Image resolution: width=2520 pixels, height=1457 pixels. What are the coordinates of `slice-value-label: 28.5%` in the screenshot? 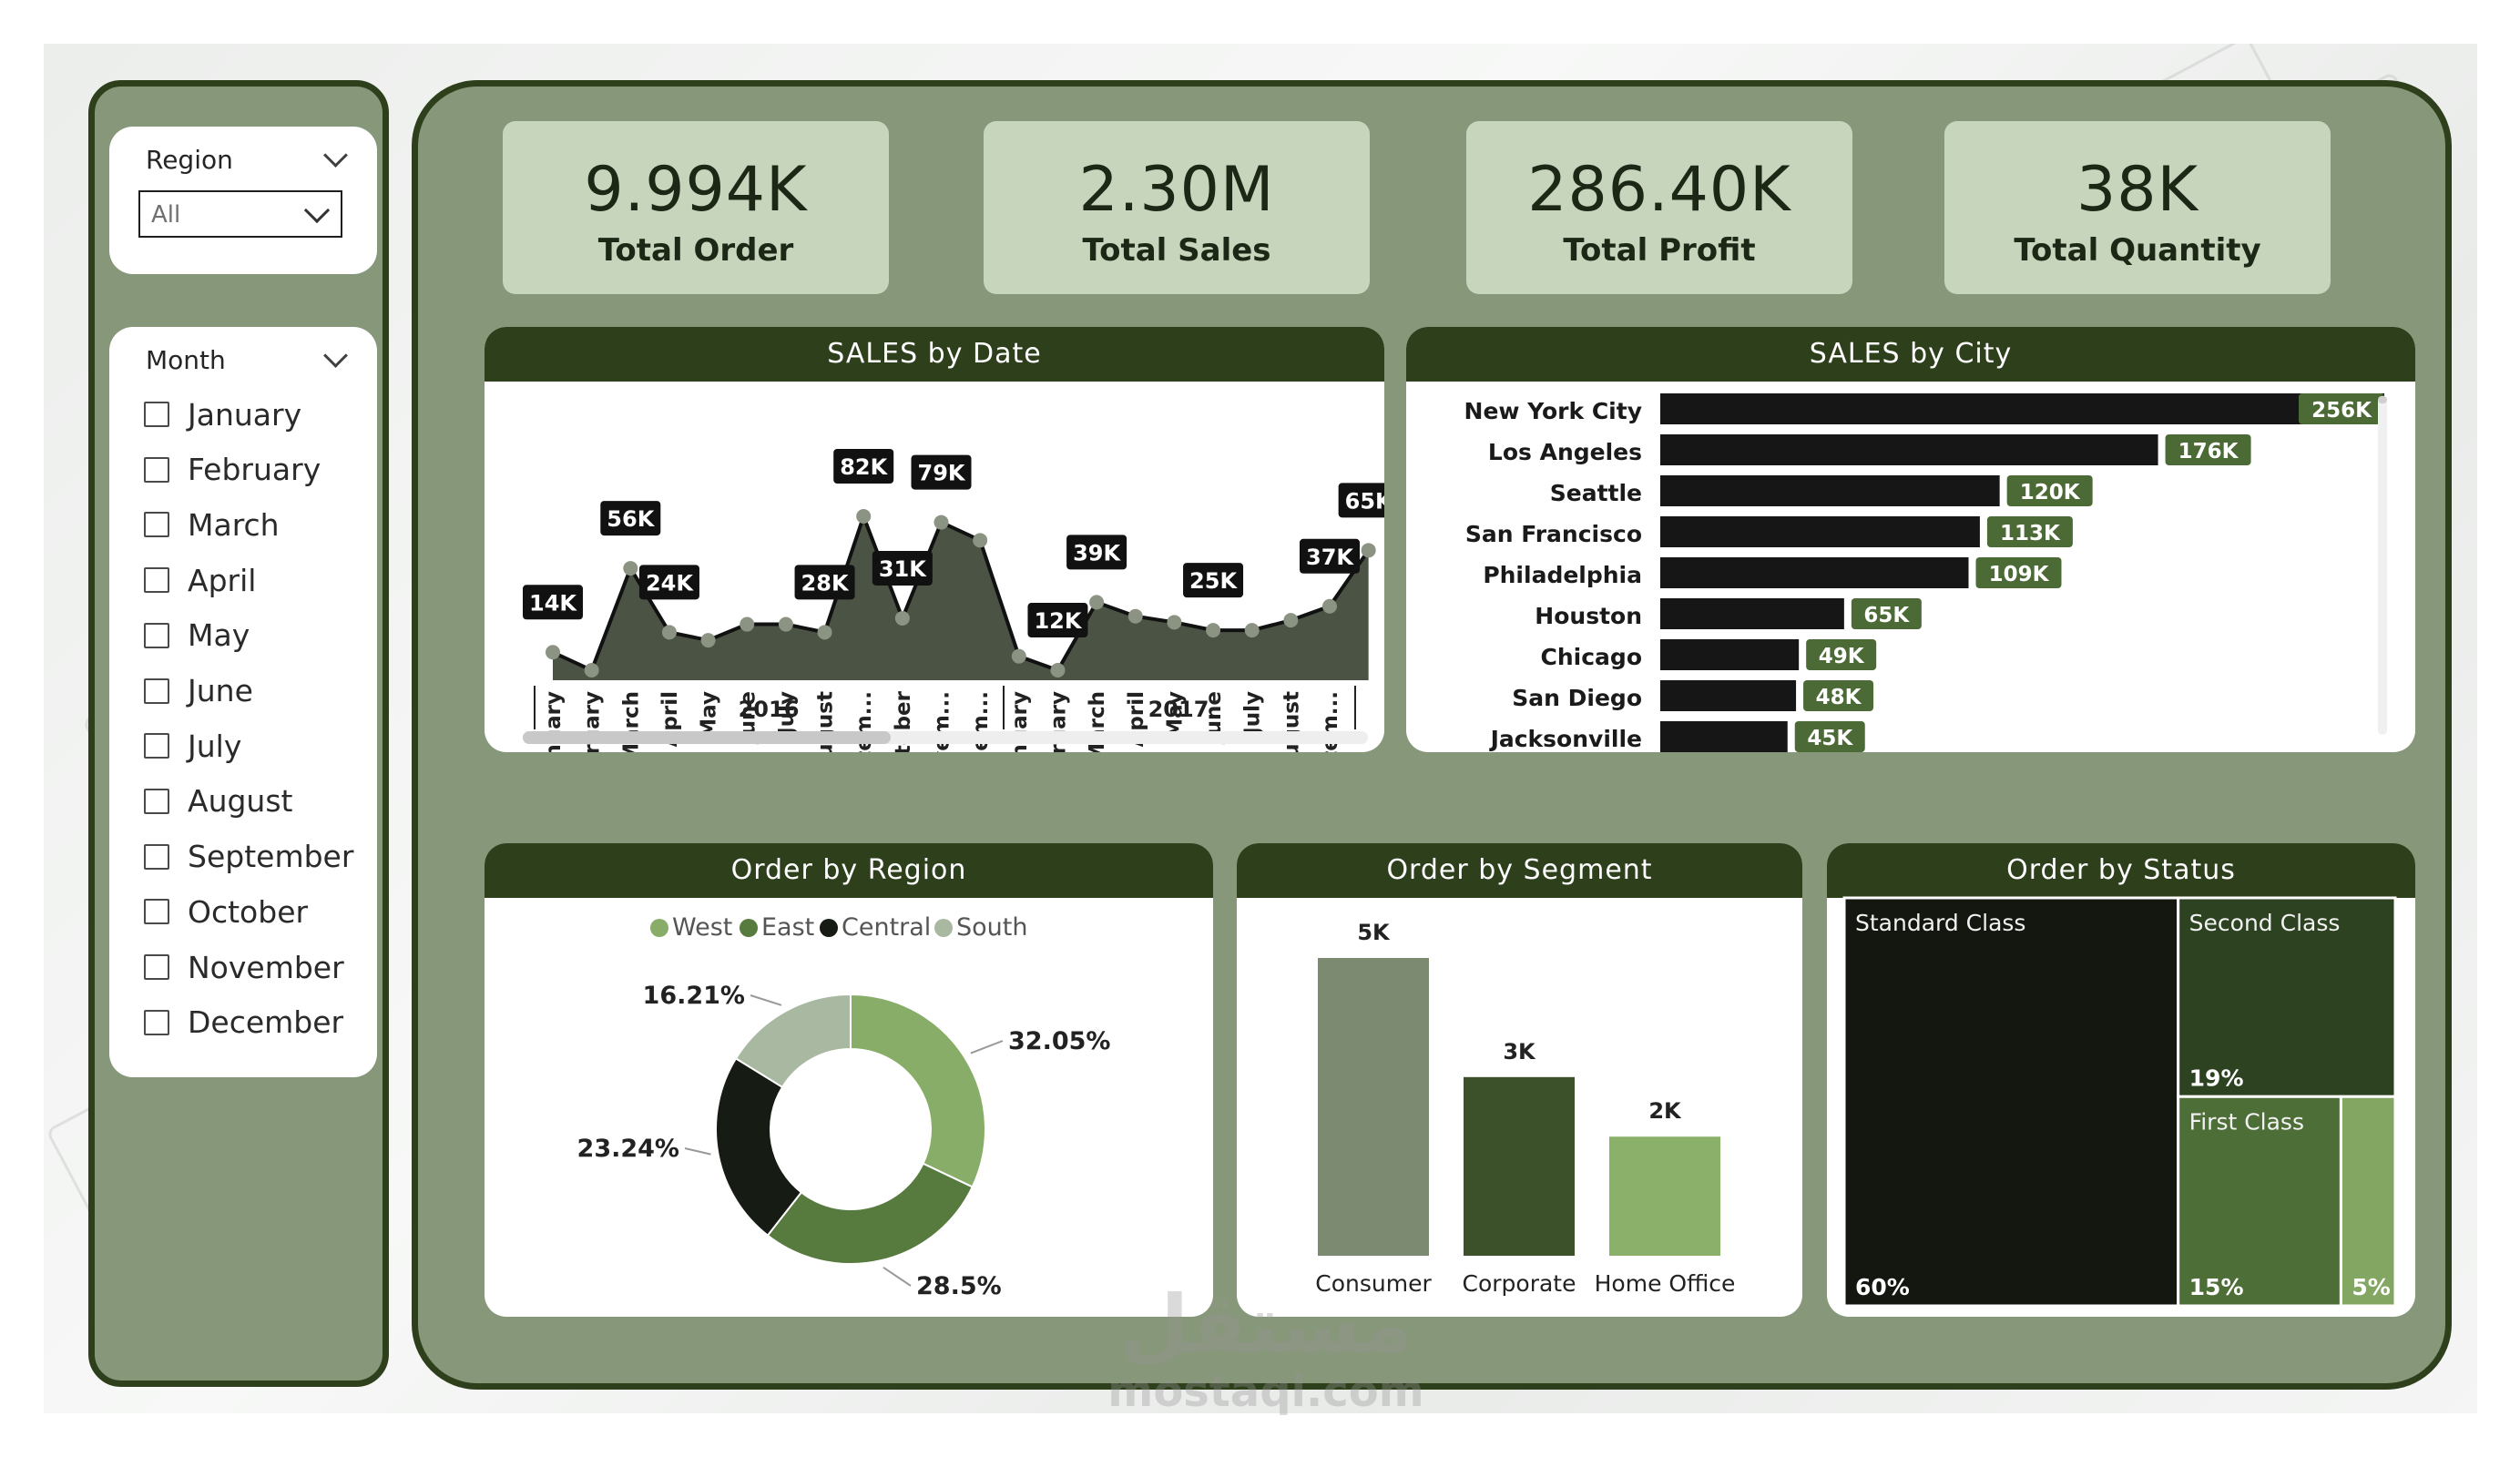 It's located at (959, 1286).